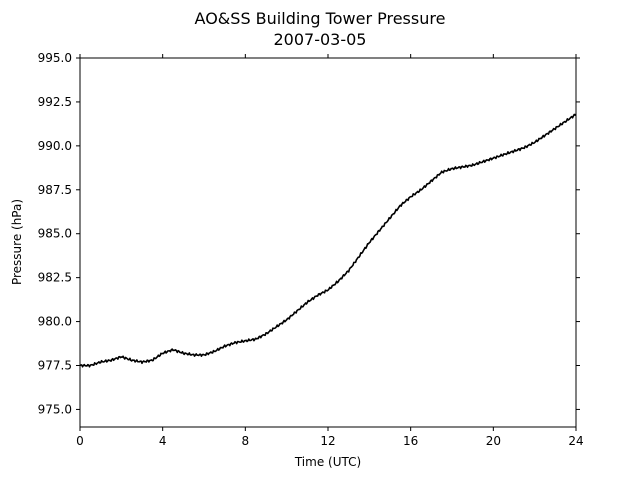 The width and height of the screenshot is (640, 480). Describe the element at coordinates (55, 102) in the screenshot. I see `y-tick-label-7: 992.5` at that location.